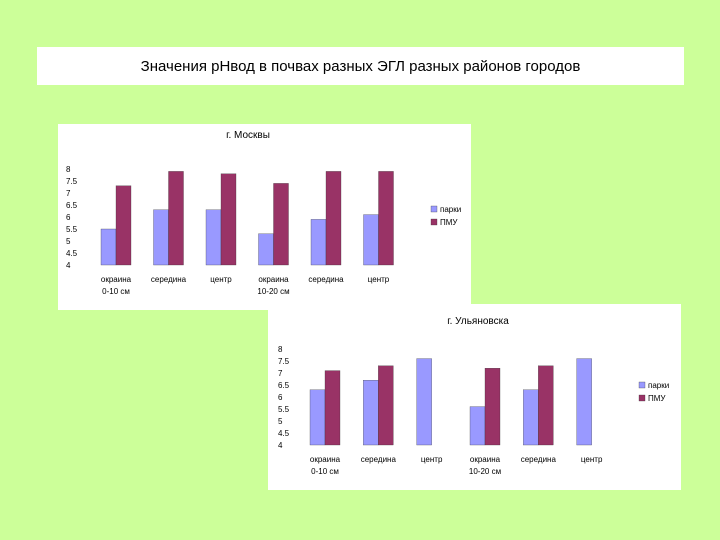 This screenshot has width=720, height=540. Describe the element at coordinates (478, 321) in the screenshot. I see `chart-title: г. Ульяновска` at that location.